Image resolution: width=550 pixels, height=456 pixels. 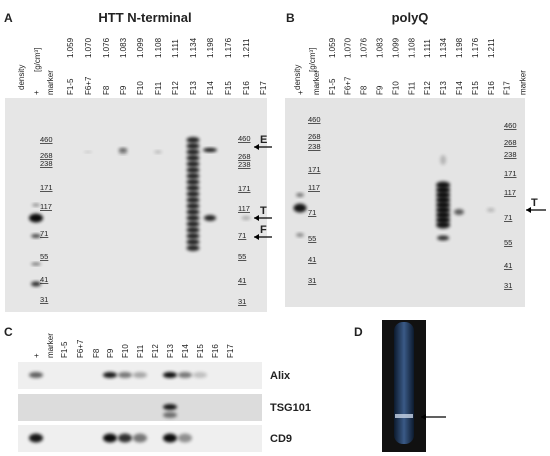 What do you see at coordinates (358, 332) in the screenshot?
I see `panel-label: D` at bounding box center [358, 332].